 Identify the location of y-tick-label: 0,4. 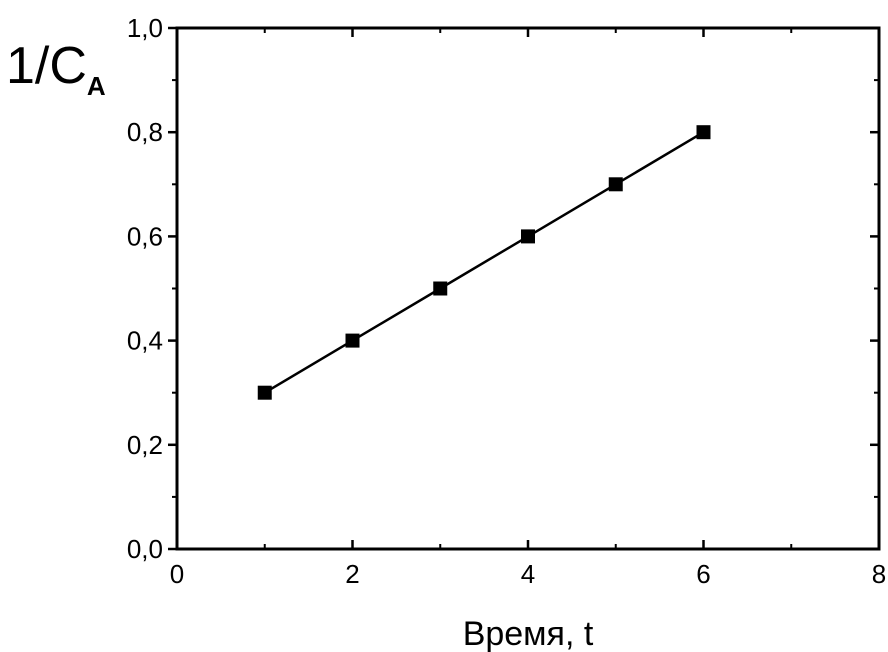
(145, 341).